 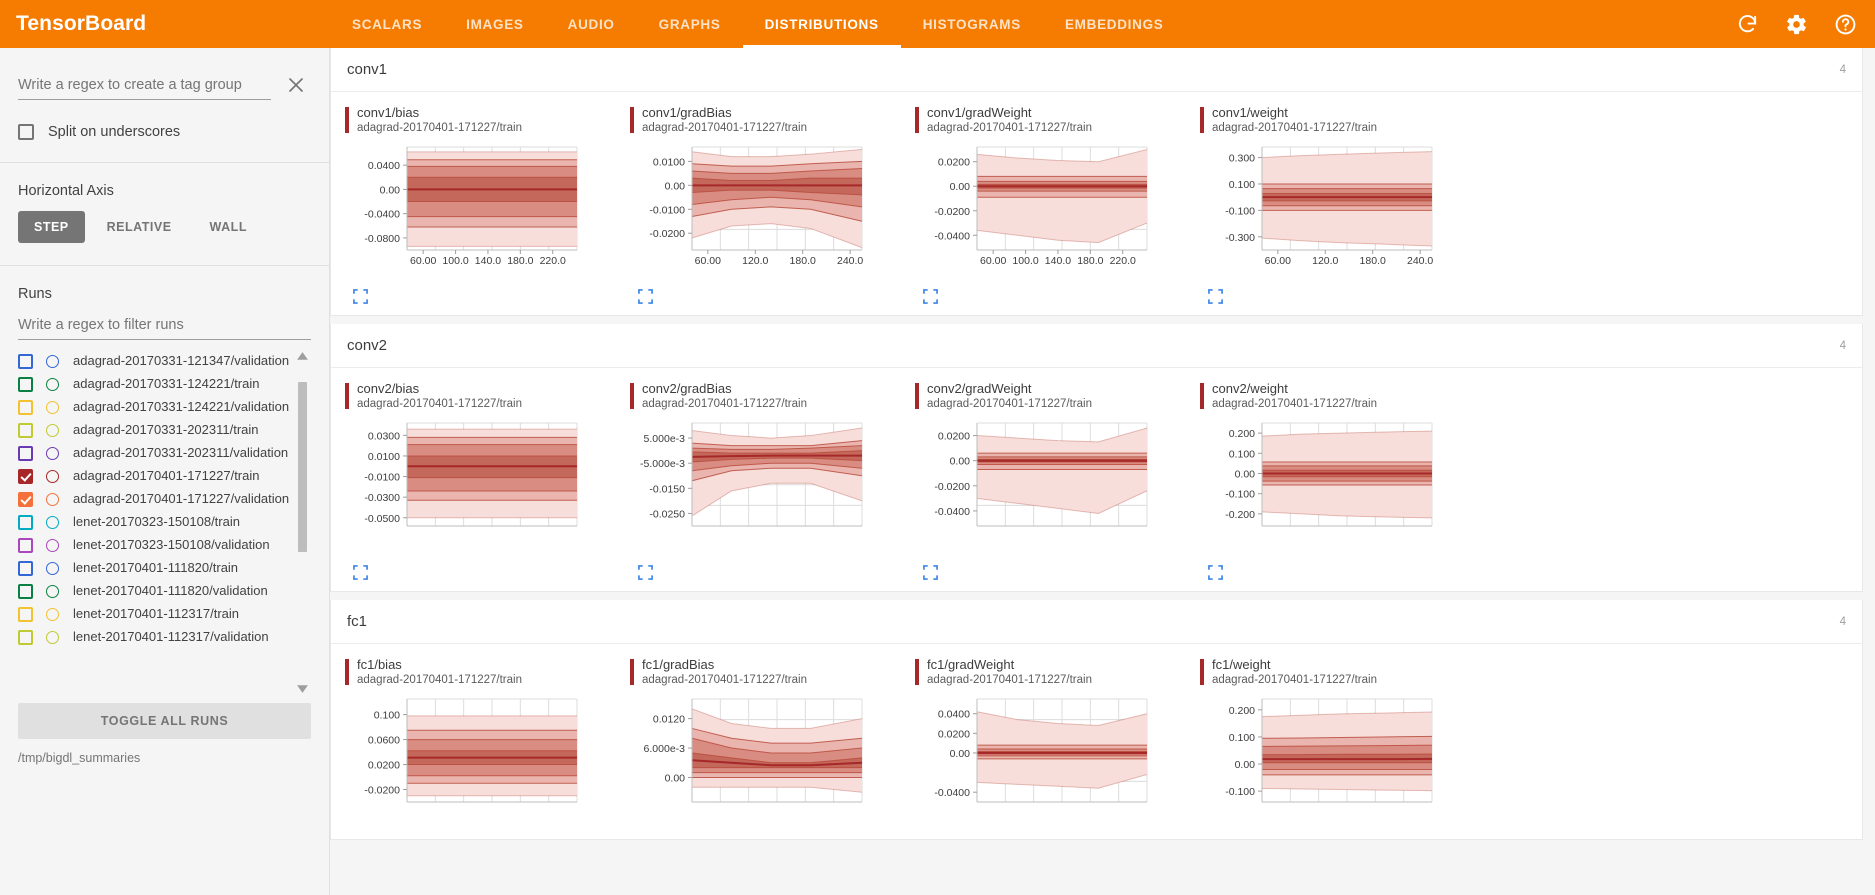 What do you see at coordinates (1114, 24) in the screenshot?
I see `nav-tab-embeddings: EMBEDDINGS` at bounding box center [1114, 24].